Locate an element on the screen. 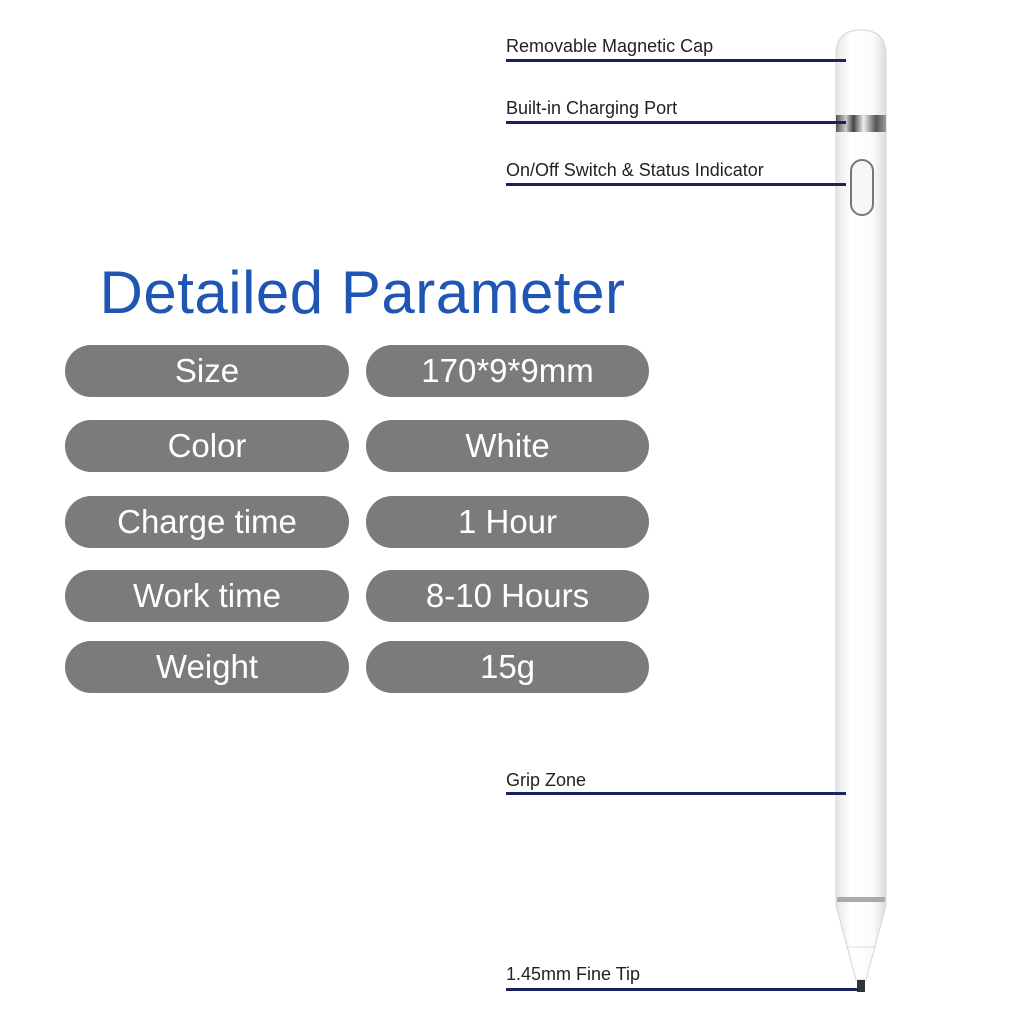  callout-fine-tip: 1.45mm Fine Tip is located at coordinates (573, 974).